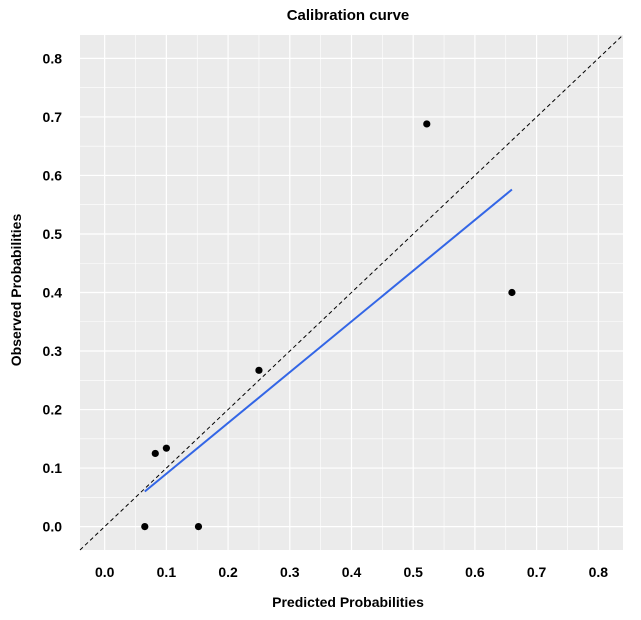  What do you see at coordinates (16, 290) in the screenshot?
I see `y-axis-label: Observed Probabilities` at bounding box center [16, 290].